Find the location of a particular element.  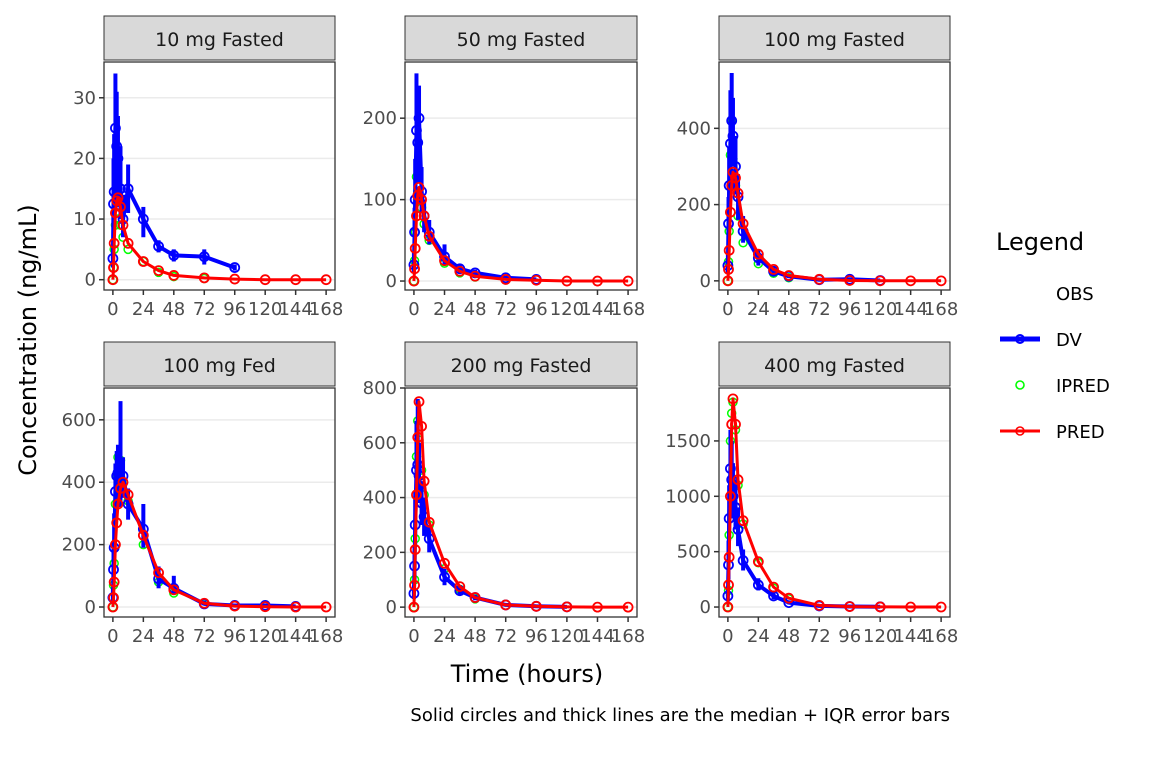

y-tick-label: 100 is located at coordinates (380, 200).